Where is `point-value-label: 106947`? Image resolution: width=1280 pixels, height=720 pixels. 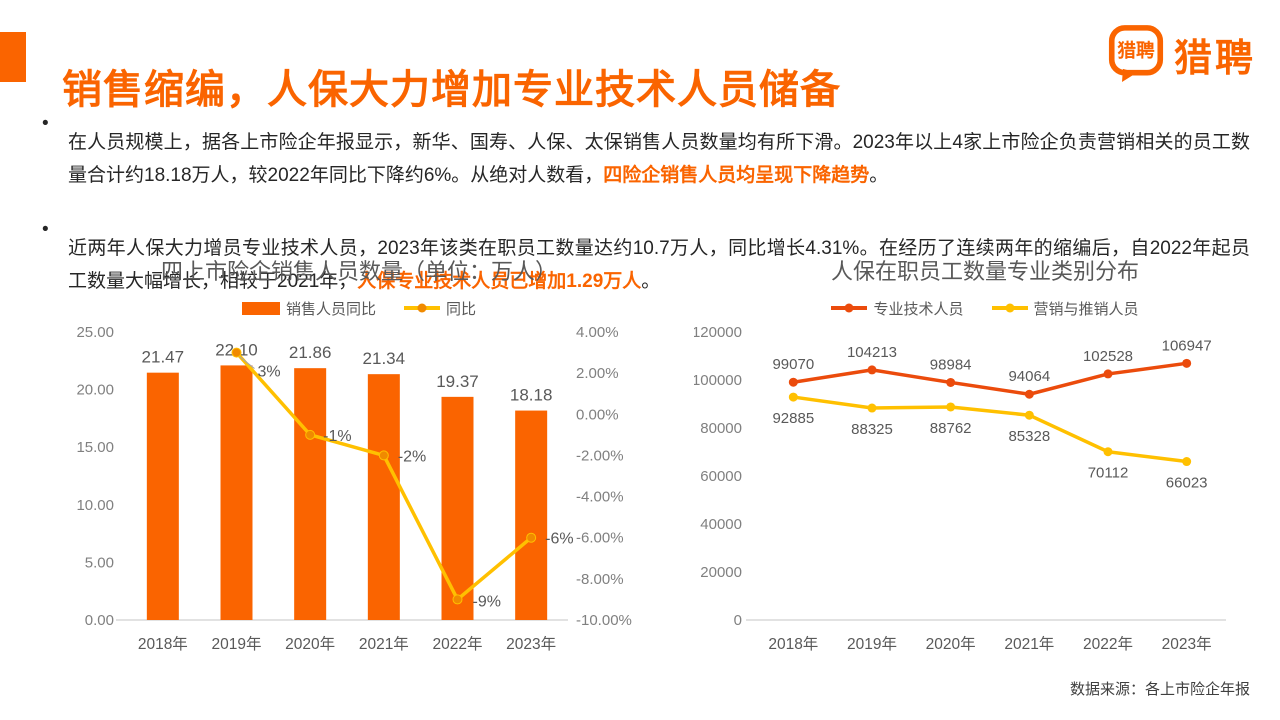 point-value-label: 106947 is located at coordinates (1187, 345).